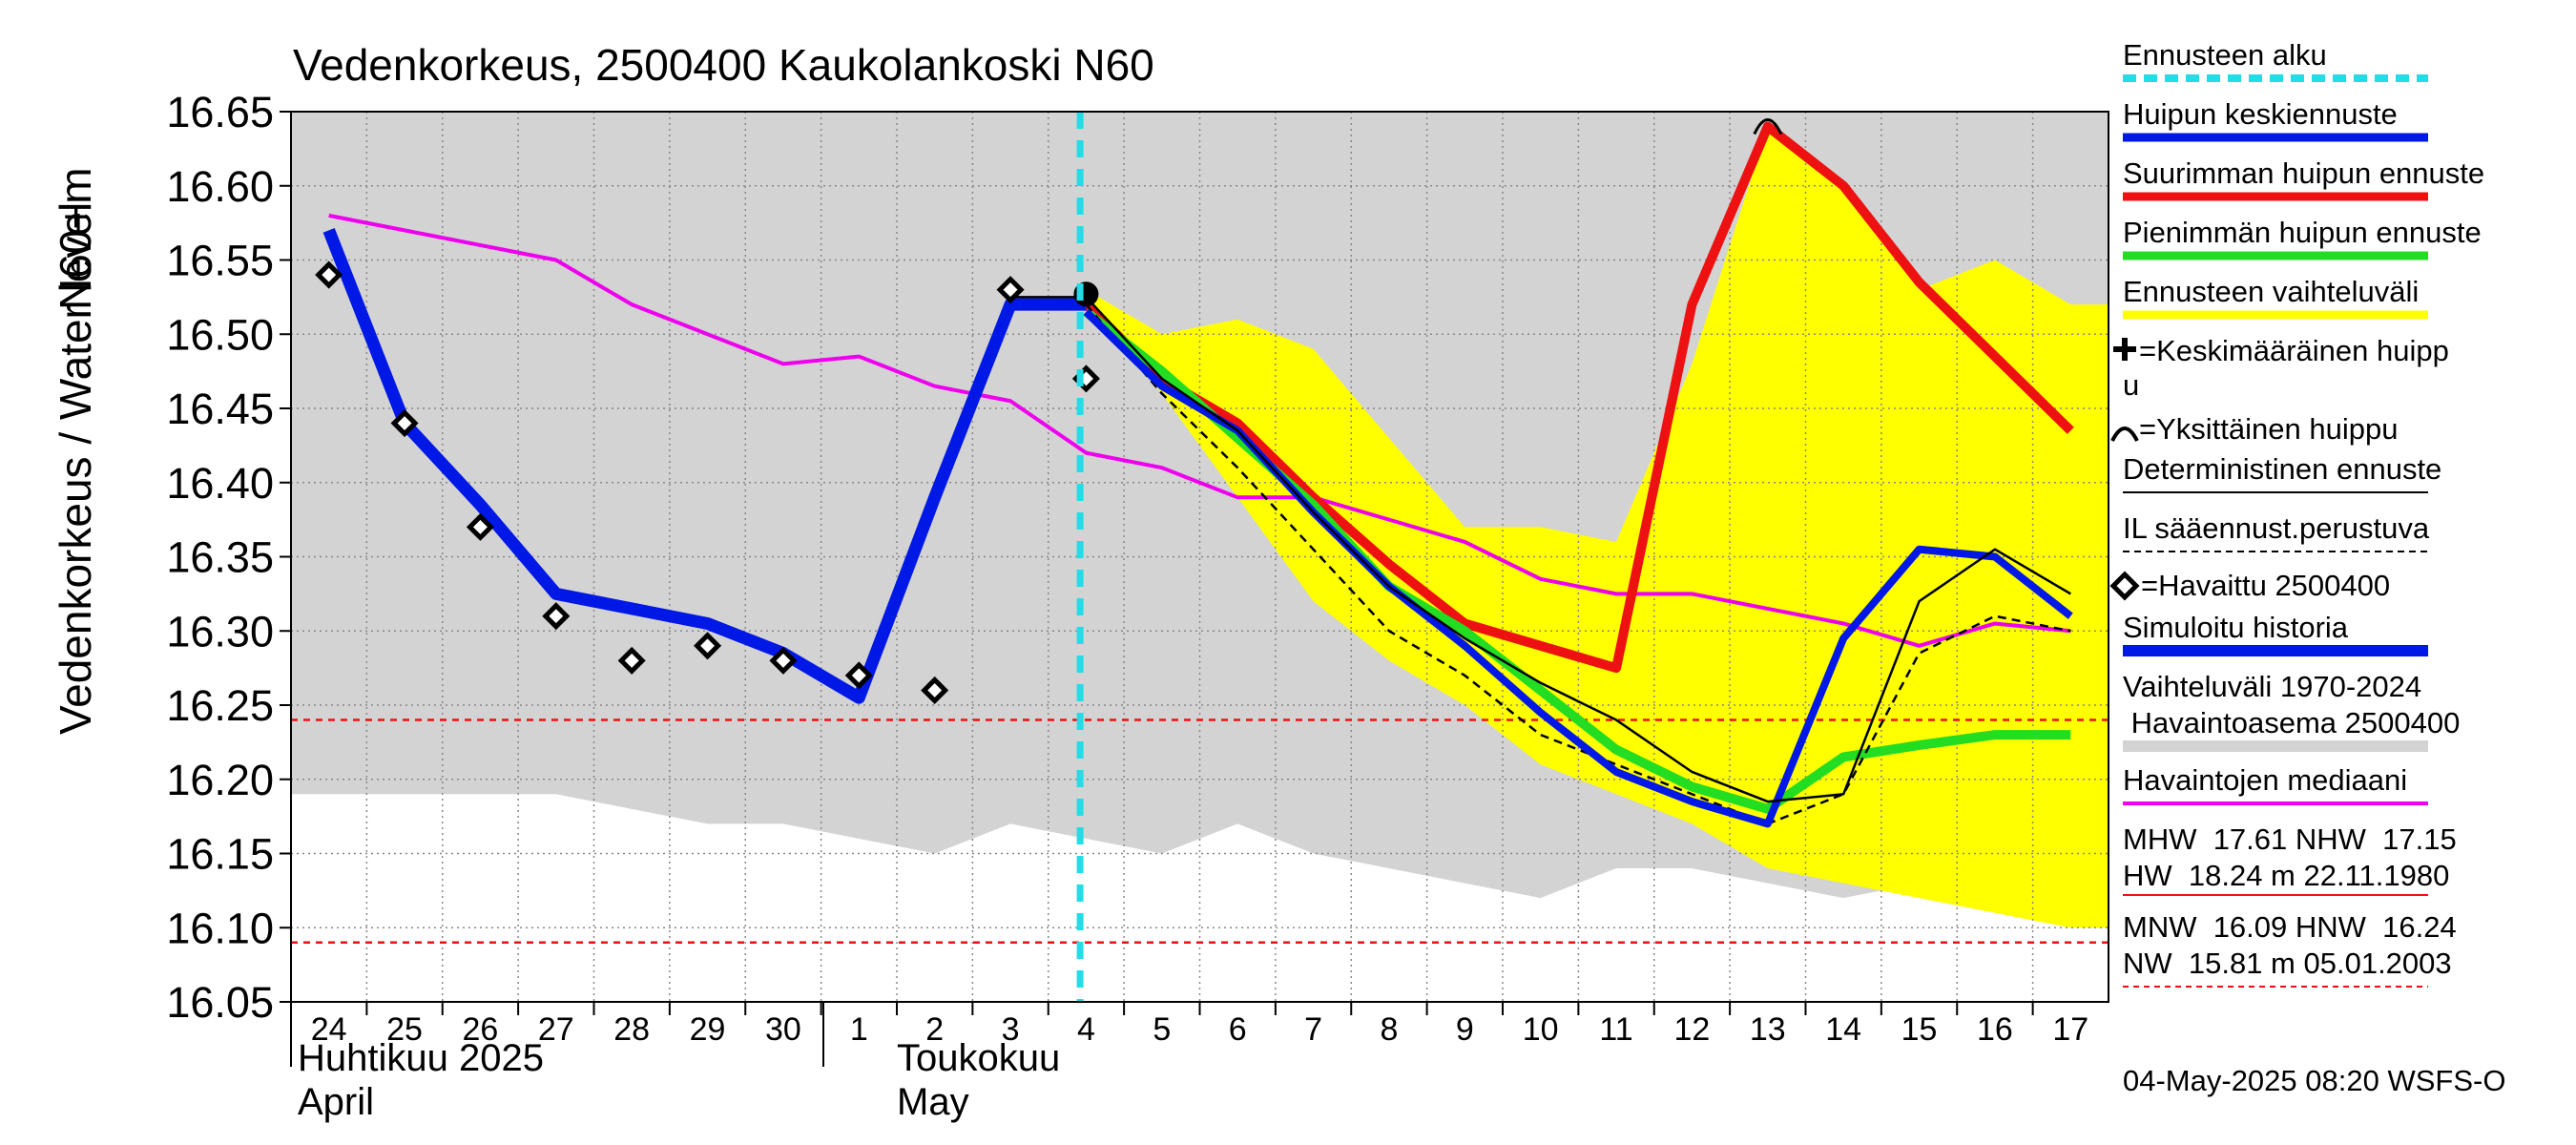 The width and height of the screenshot is (2576, 1145). I want to click on legend-label-min-peak-forecast: Pienimmän huipun ennuste, so click(2302, 232).